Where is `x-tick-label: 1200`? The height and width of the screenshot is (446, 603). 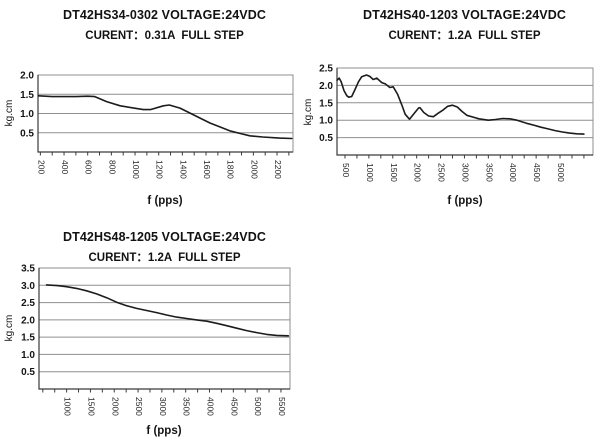 x-tick-label: 1200 is located at coordinates (160, 169).